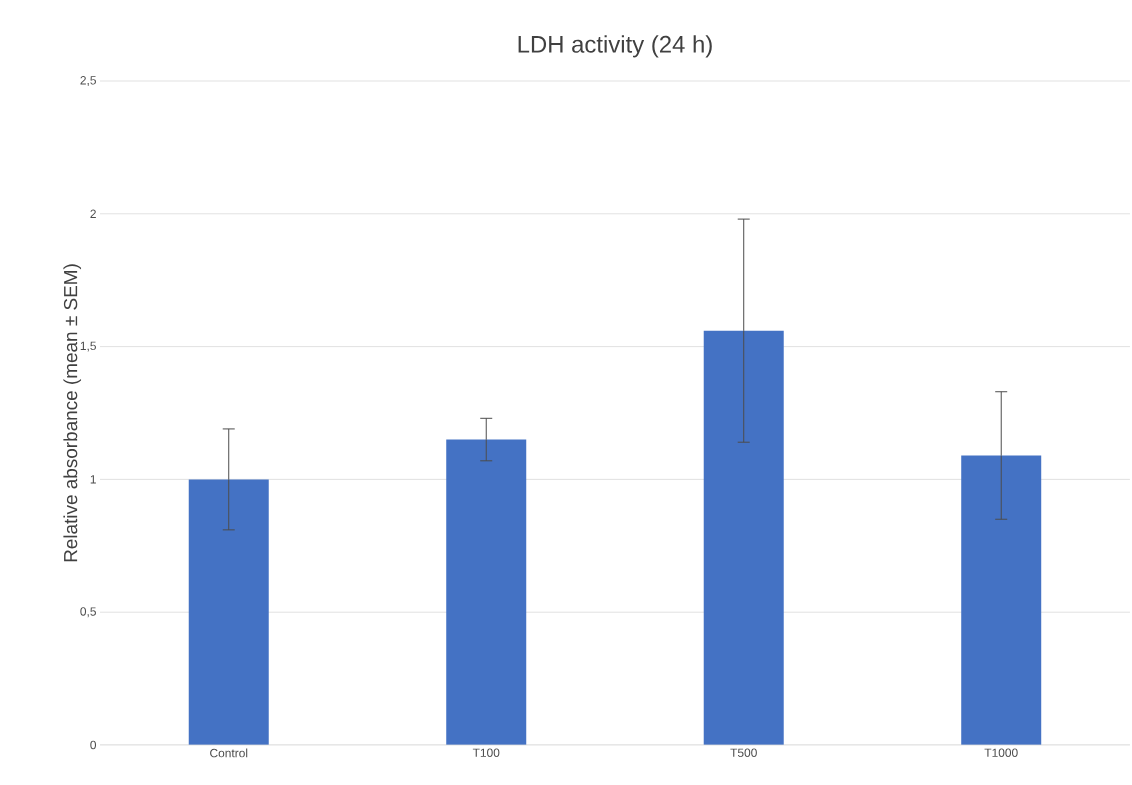  What do you see at coordinates (229, 753) in the screenshot?
I see `x-tick-label: Control` at bounding box center [229, 753].